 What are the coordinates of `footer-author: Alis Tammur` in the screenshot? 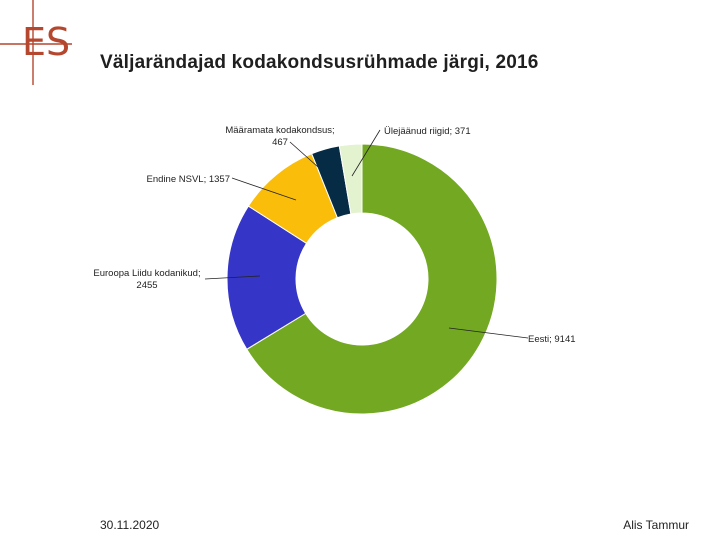 It's located at (656, 525).